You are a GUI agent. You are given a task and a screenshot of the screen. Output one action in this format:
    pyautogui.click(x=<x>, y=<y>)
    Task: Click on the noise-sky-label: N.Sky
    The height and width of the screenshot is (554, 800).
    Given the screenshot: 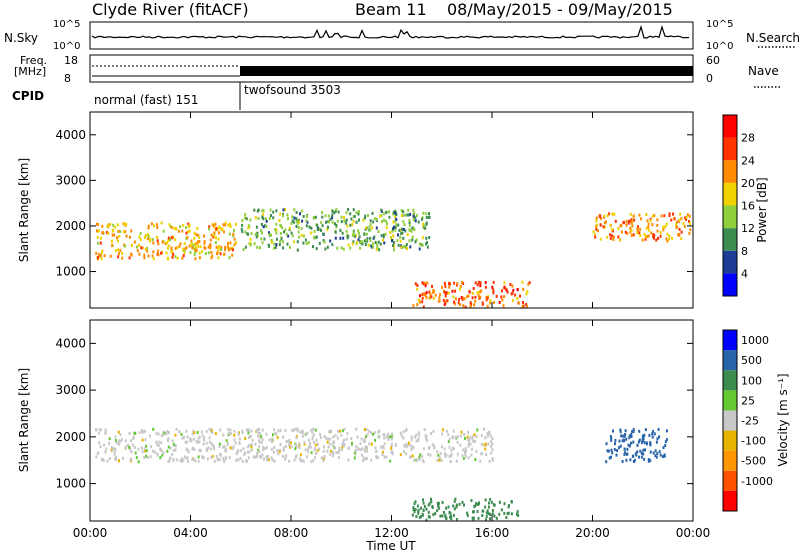 What is the action you would take?
    pyautogui.click(x=21, y=38)
    